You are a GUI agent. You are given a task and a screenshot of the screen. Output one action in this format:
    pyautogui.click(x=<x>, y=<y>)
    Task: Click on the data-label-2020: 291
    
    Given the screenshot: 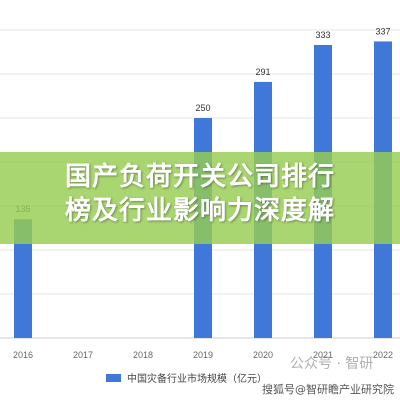 What is the action you would take?
    pyautogui.click(x=262, y=72)
    